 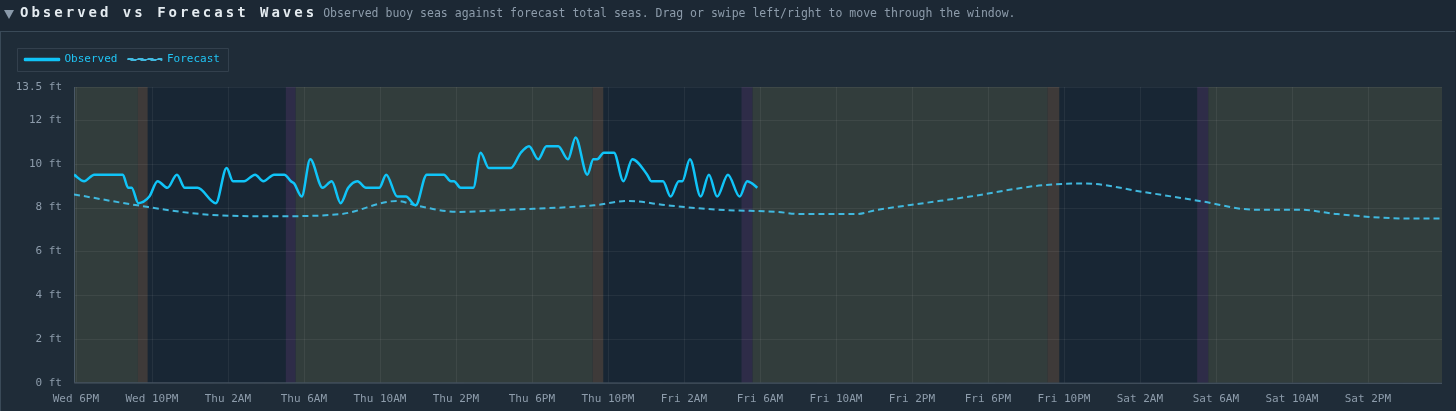 I want to click on x-tick-label: Fri 2AM, so click(x=684, y=399).